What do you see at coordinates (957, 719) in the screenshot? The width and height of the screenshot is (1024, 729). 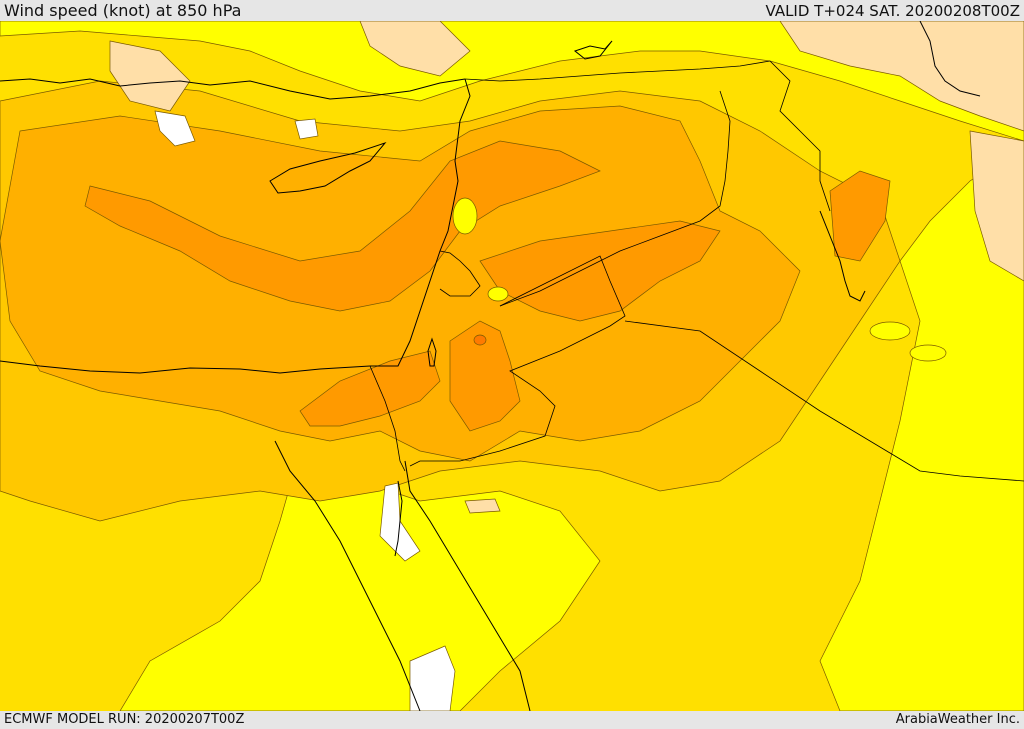 I see `credit-label: ArabiaWeather Inc.` at bounding box center [957, 719].